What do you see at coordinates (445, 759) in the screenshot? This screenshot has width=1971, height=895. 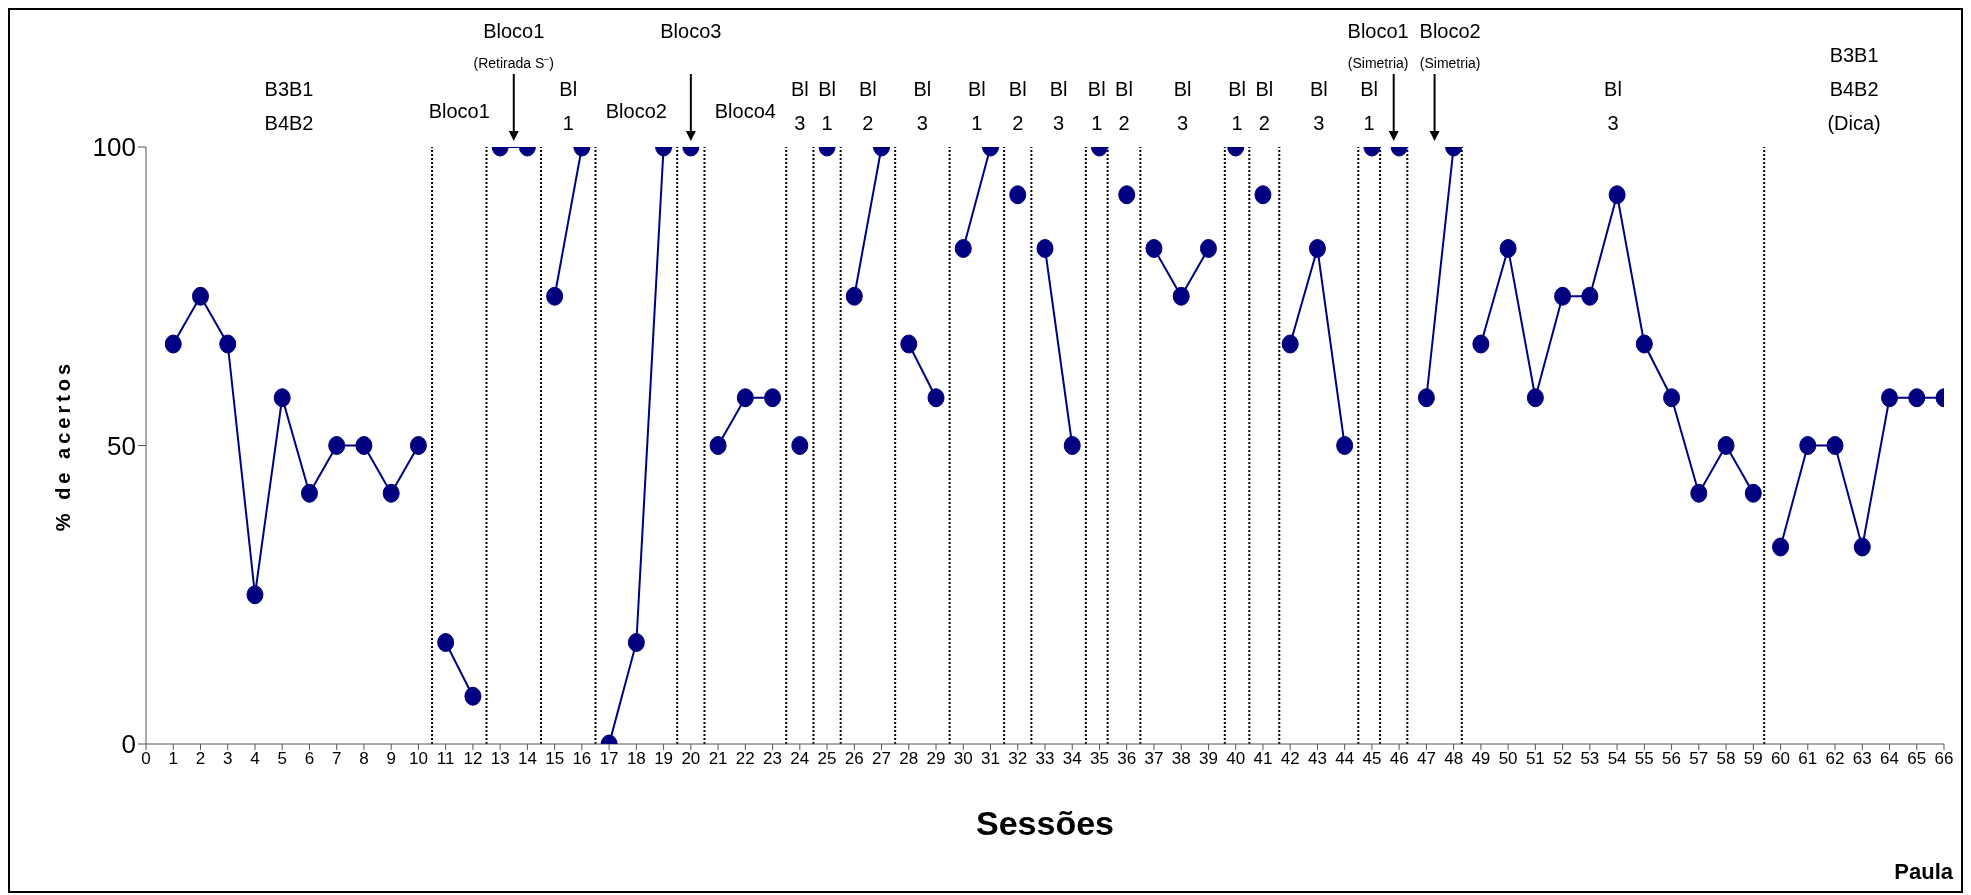 I see `x-tick-label: 11` at bounding box center [445, 759].